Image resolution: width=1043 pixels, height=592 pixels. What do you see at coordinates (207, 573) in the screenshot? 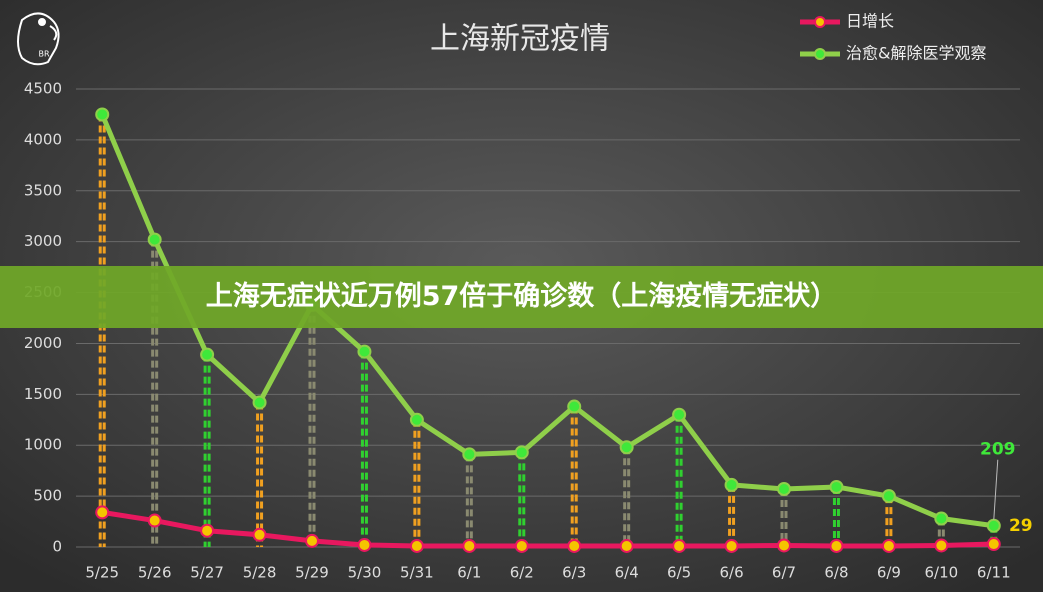
I see `x-tick-label: 5/27` at bounding box center [207, 573].